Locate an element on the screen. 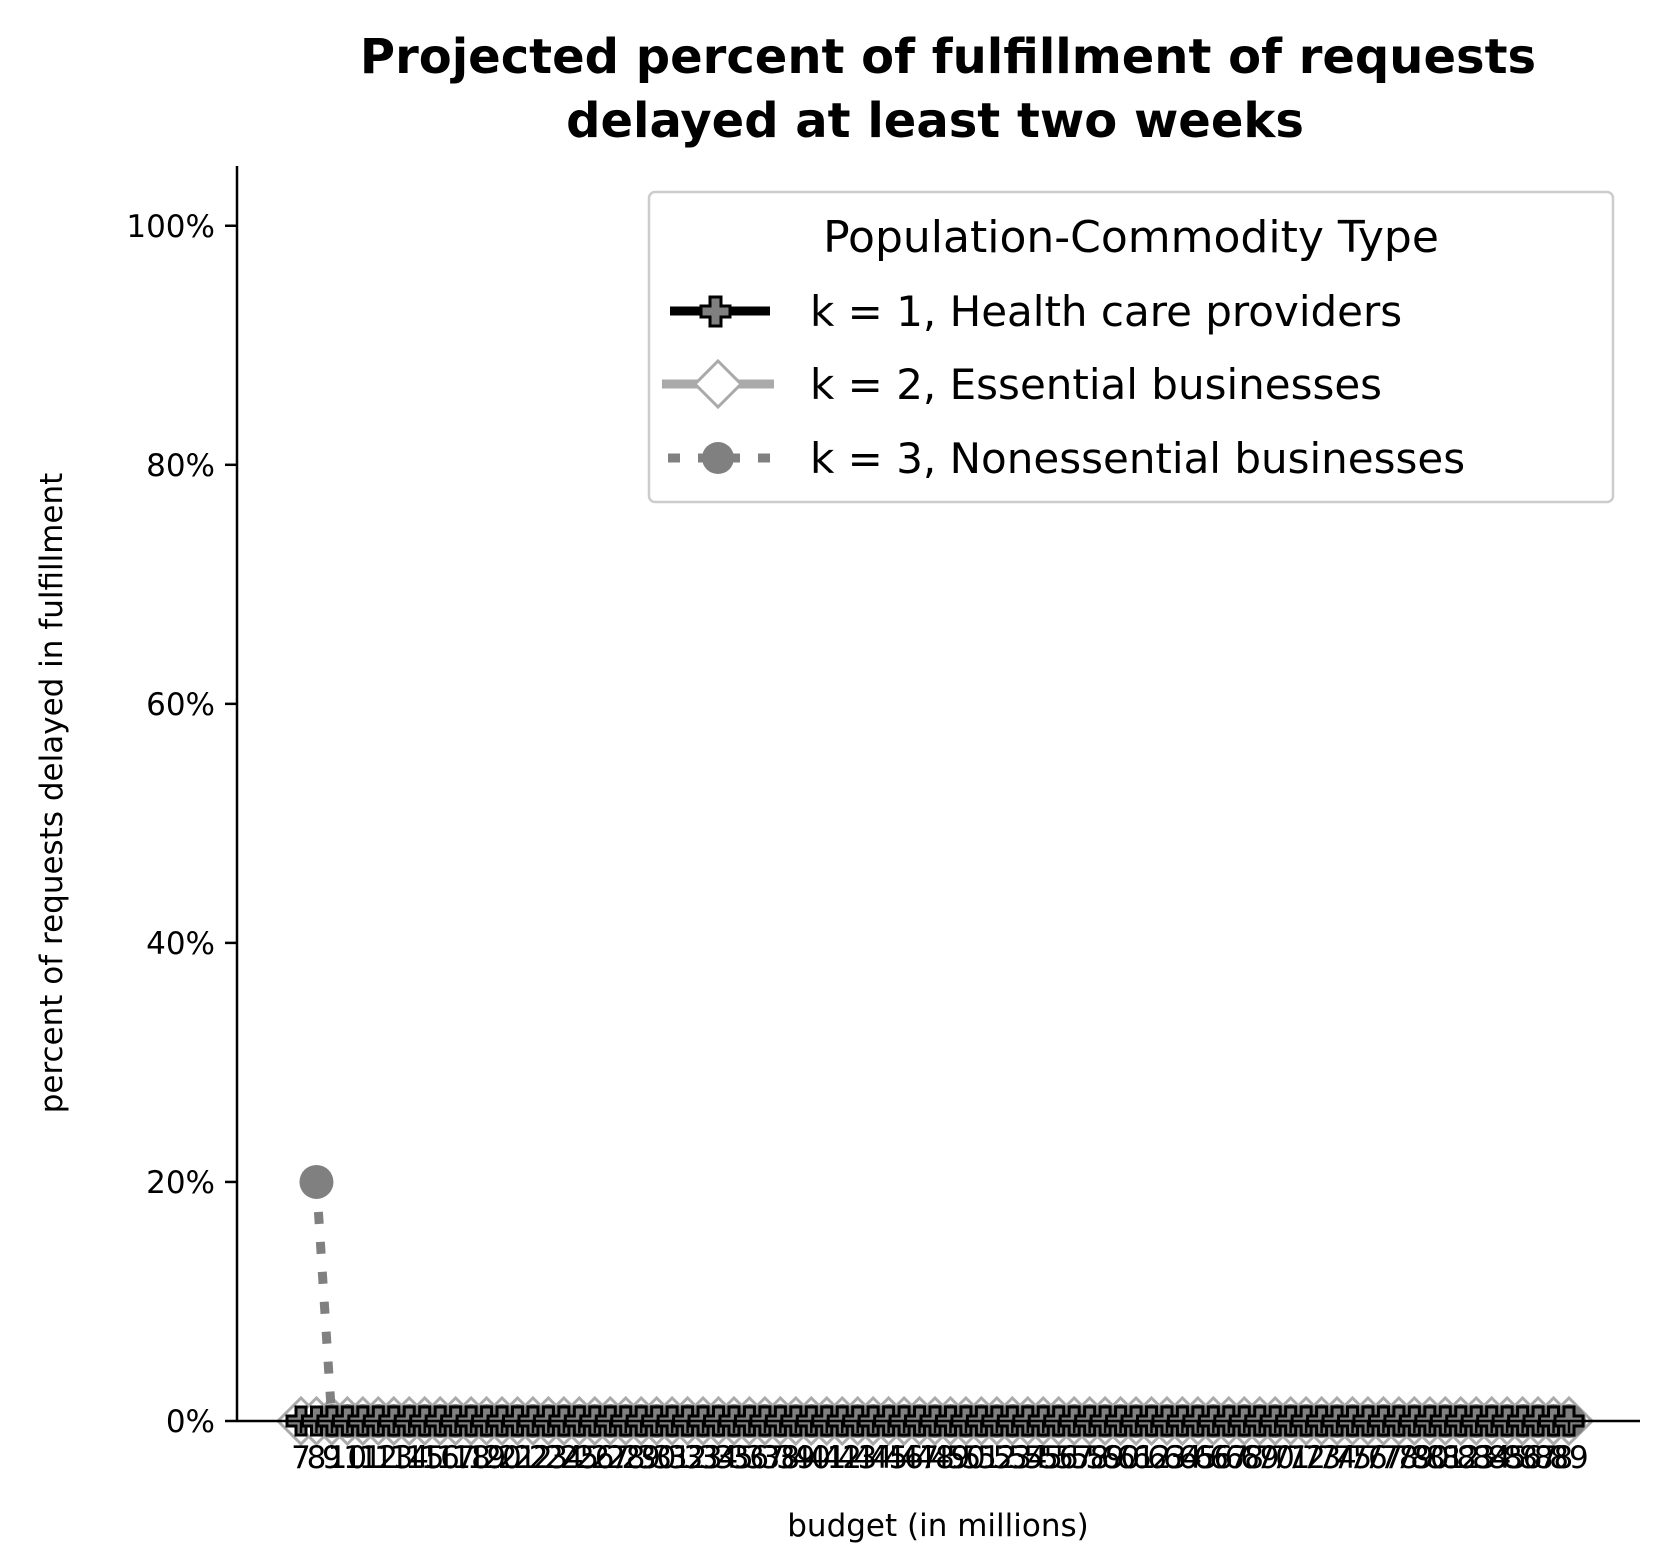  legend-title: Population-Commodity Type is located at coordinates (1131, 237).